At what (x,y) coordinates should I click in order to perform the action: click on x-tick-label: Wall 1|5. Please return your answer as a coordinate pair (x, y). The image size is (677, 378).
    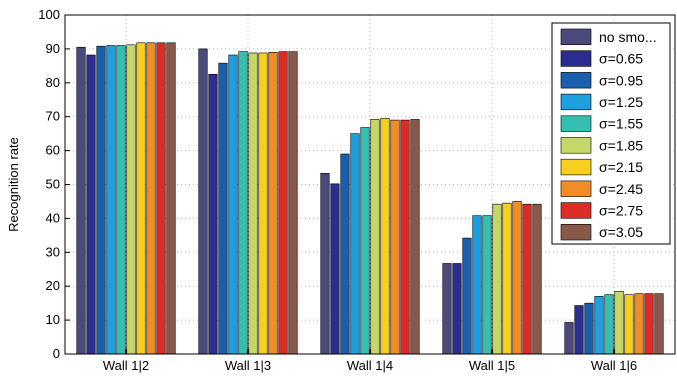
    Looking at the image, I should click on (492, 365).